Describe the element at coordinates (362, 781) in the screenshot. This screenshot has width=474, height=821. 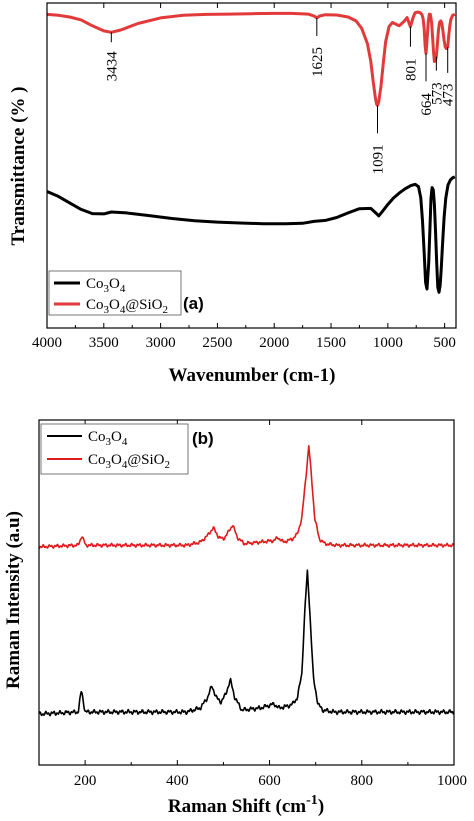
I see `x-tick-label-b-800: 800` at that location.